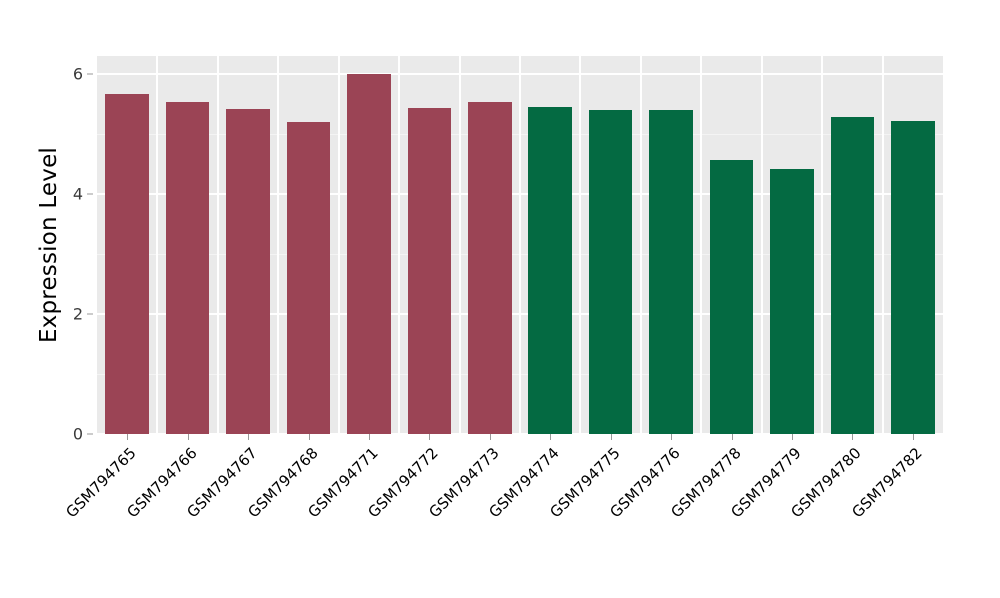  Describe the element at coordinates (77, 74) in the screenshot. I see `y-tick-label: 6` at that location.